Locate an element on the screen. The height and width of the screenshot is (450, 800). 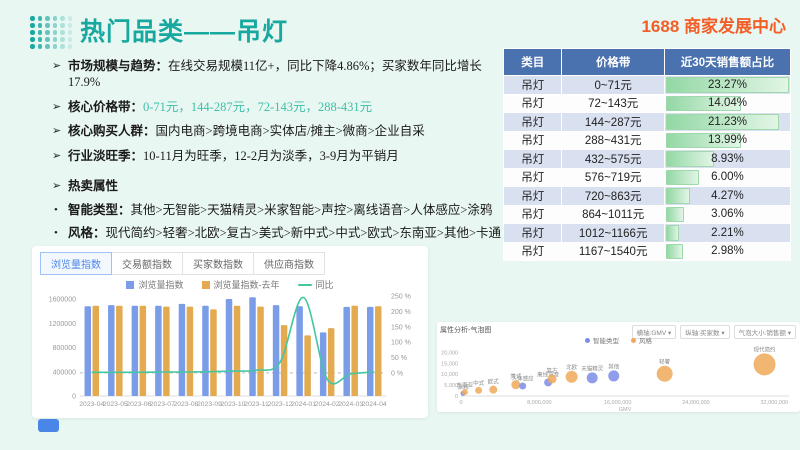
svg-text: 100 % is located at coordinates (401, 343).